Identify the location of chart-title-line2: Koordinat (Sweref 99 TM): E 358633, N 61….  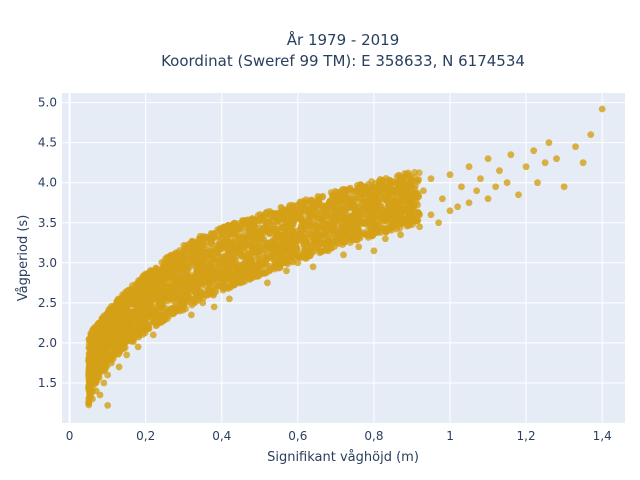
(343, 61).